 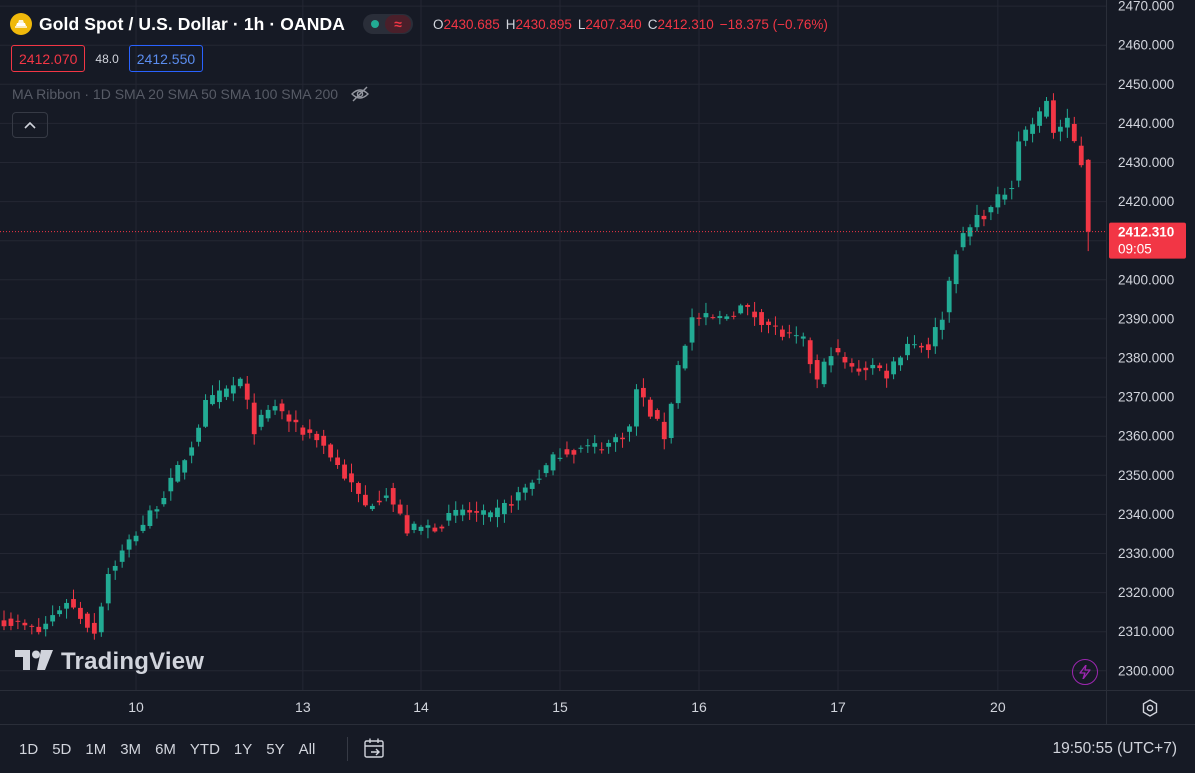 I want to click on x-tick-label: 17, so click(x=838, y=707).